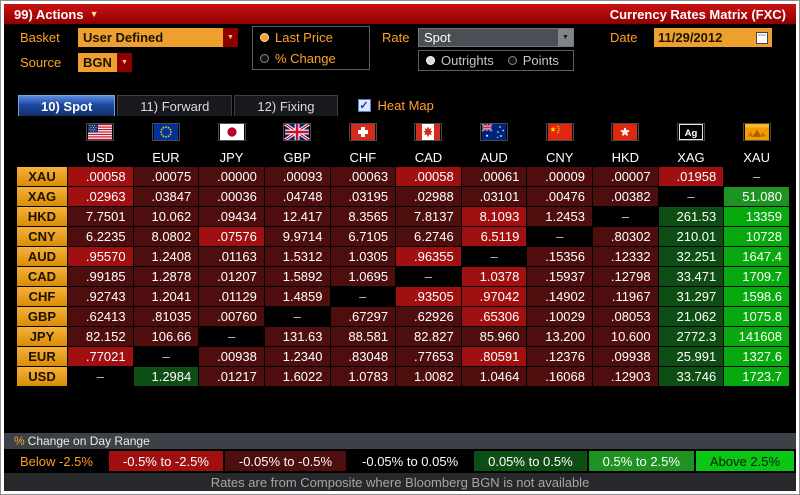  What do you see at coordinates (166, 336) in the screenshot?
I see `rate-cell-jpy-eur: 106.66` at bounding box center [166, 336].